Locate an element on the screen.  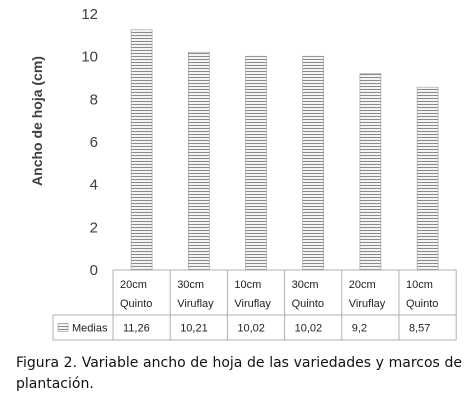
y-tick-label: 2 is located at coordinates (94, 227).